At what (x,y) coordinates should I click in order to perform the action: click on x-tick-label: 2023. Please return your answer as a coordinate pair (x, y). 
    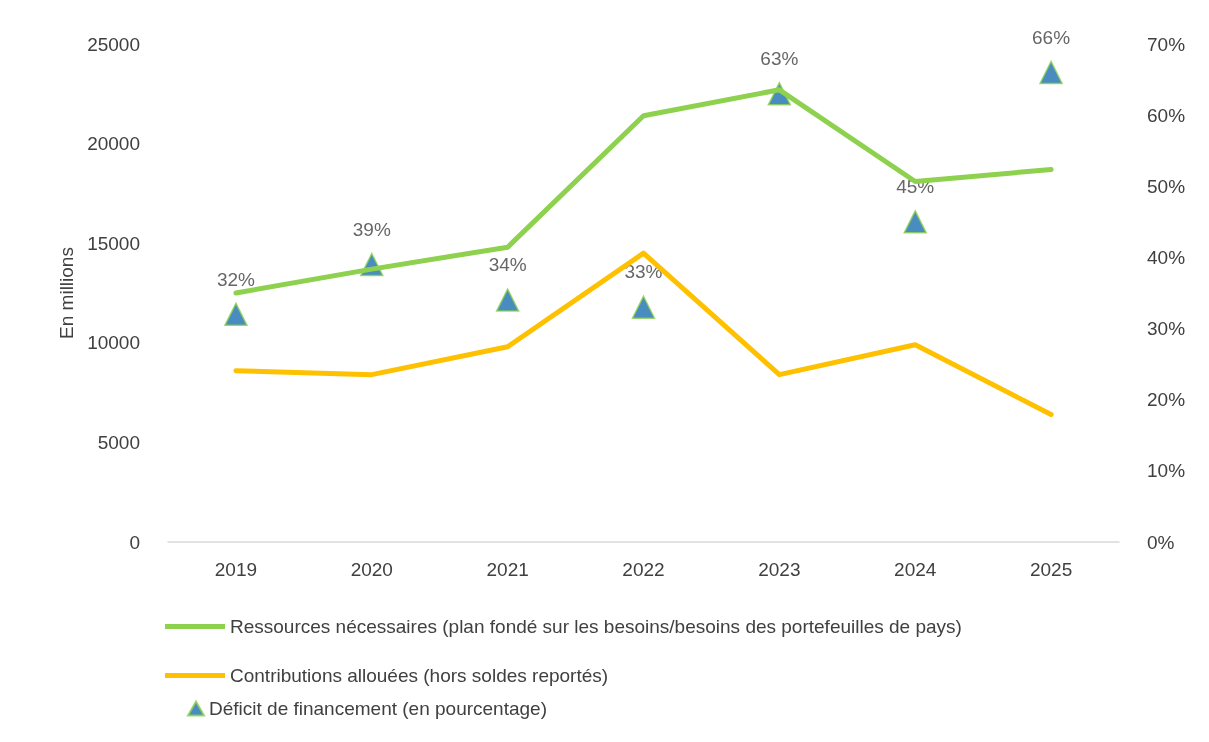
    Looking at the image, I should click on (779, 569).